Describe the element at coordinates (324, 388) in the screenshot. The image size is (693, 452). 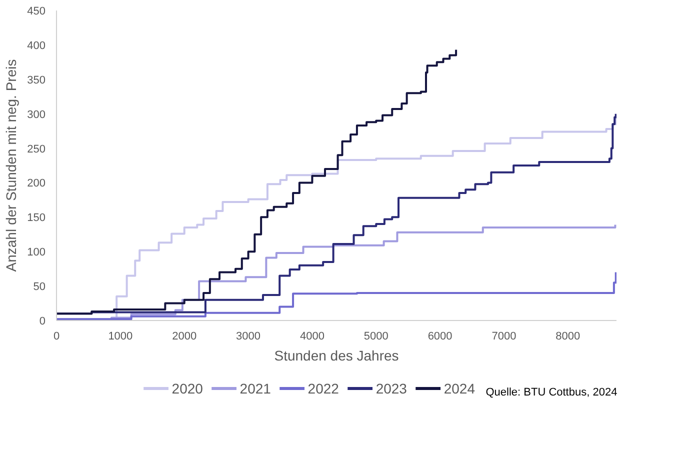
I see `legend-label: 2022` at that location.